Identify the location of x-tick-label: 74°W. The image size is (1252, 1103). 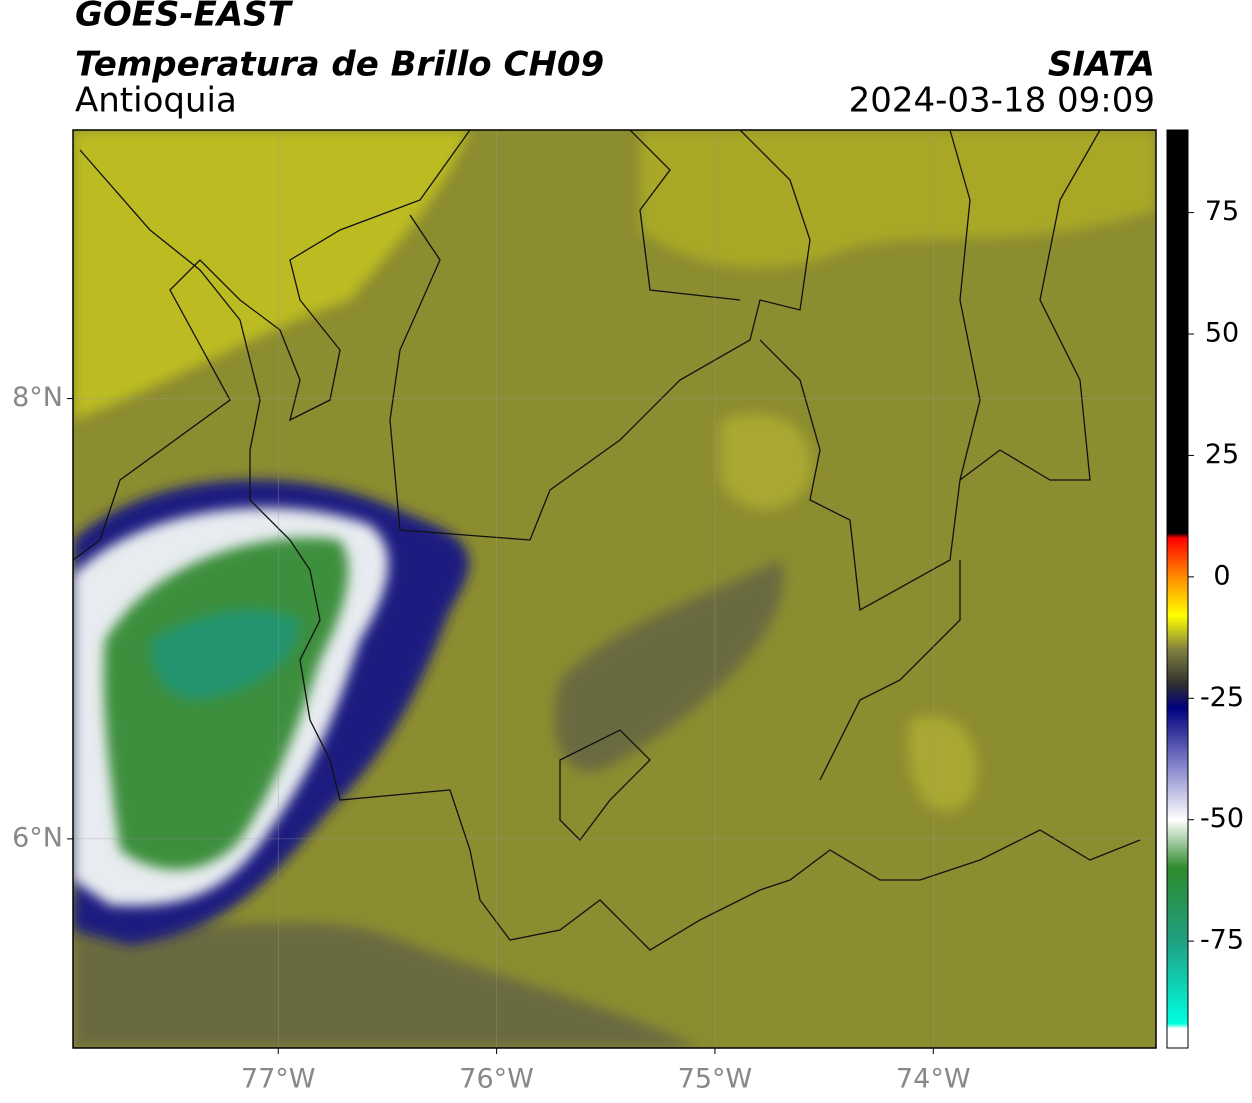
(933, 1079).